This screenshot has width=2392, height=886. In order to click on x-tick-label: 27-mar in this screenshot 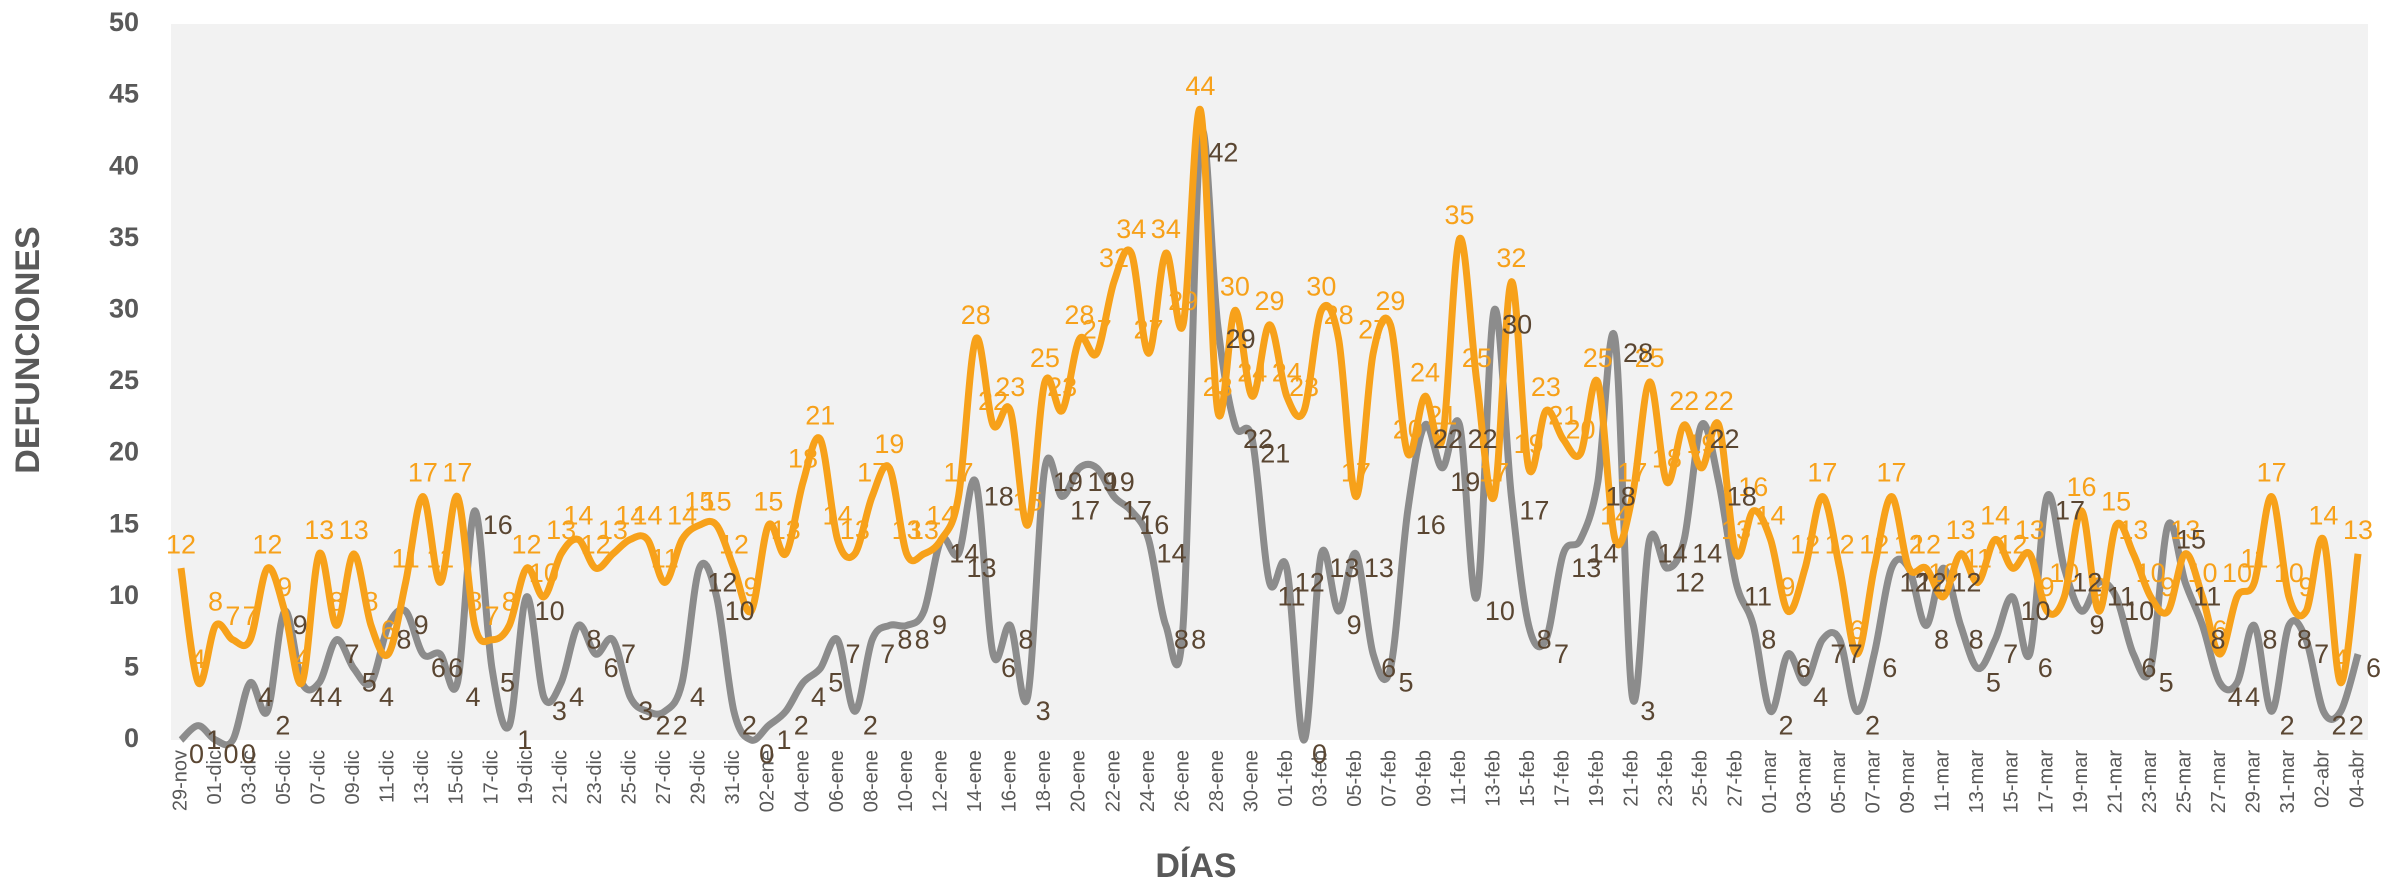, I will do `click(2219, 782)`.